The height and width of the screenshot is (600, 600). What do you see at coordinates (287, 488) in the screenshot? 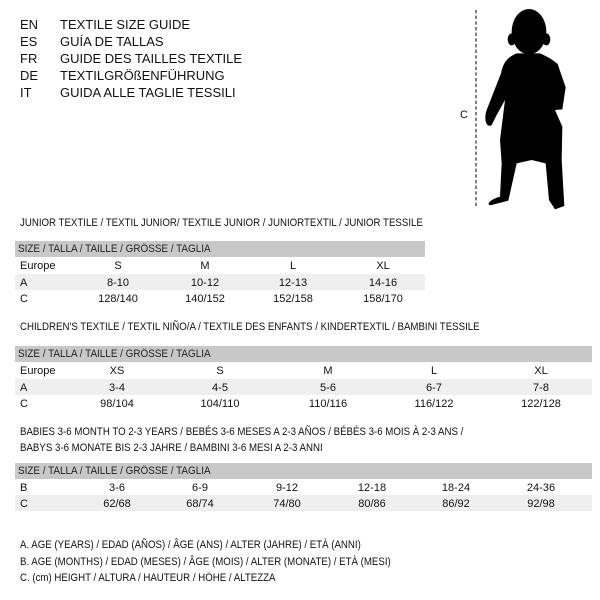
I see `table-cell: 9-12` at bounding box center [287, 488].